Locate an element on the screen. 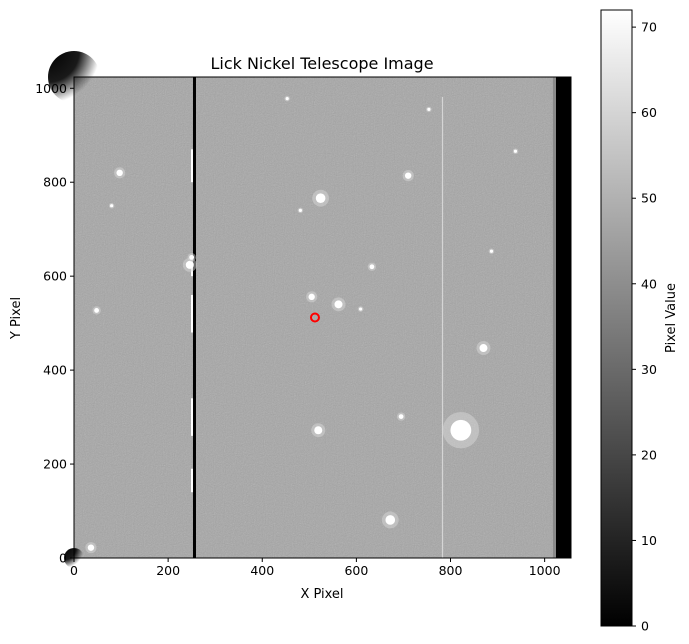  chart-title: Lick Nickel Telescope Image is located at coordinates (321, 63).